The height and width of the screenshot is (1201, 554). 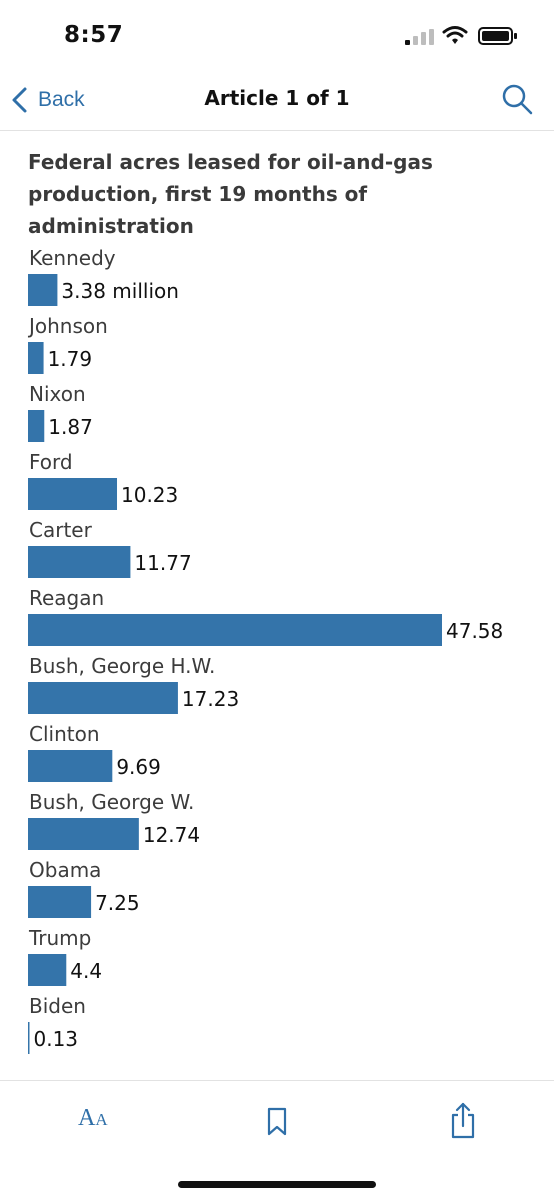 I want to click on category-label: Trump, so click(x=59, y=938).